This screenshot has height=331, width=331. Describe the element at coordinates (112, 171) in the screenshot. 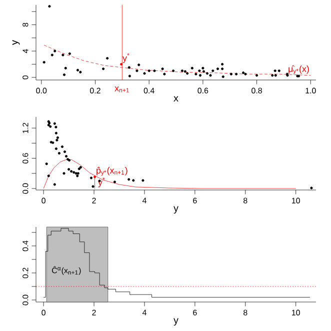

I see `series-label: p̂$_{y*}$(x$_{n+1}$)` at that location.